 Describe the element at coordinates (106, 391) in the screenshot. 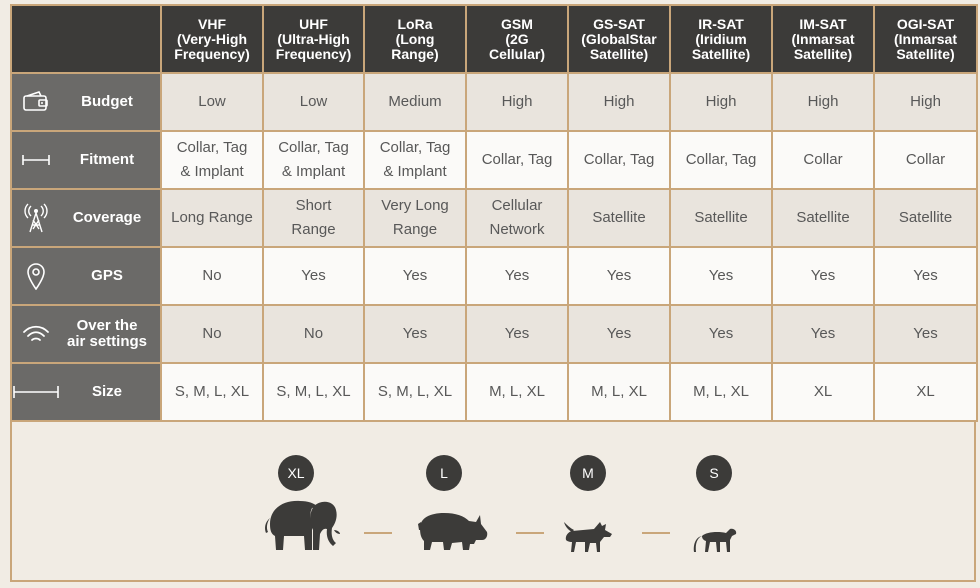

I see `row-label: Size` at that location.